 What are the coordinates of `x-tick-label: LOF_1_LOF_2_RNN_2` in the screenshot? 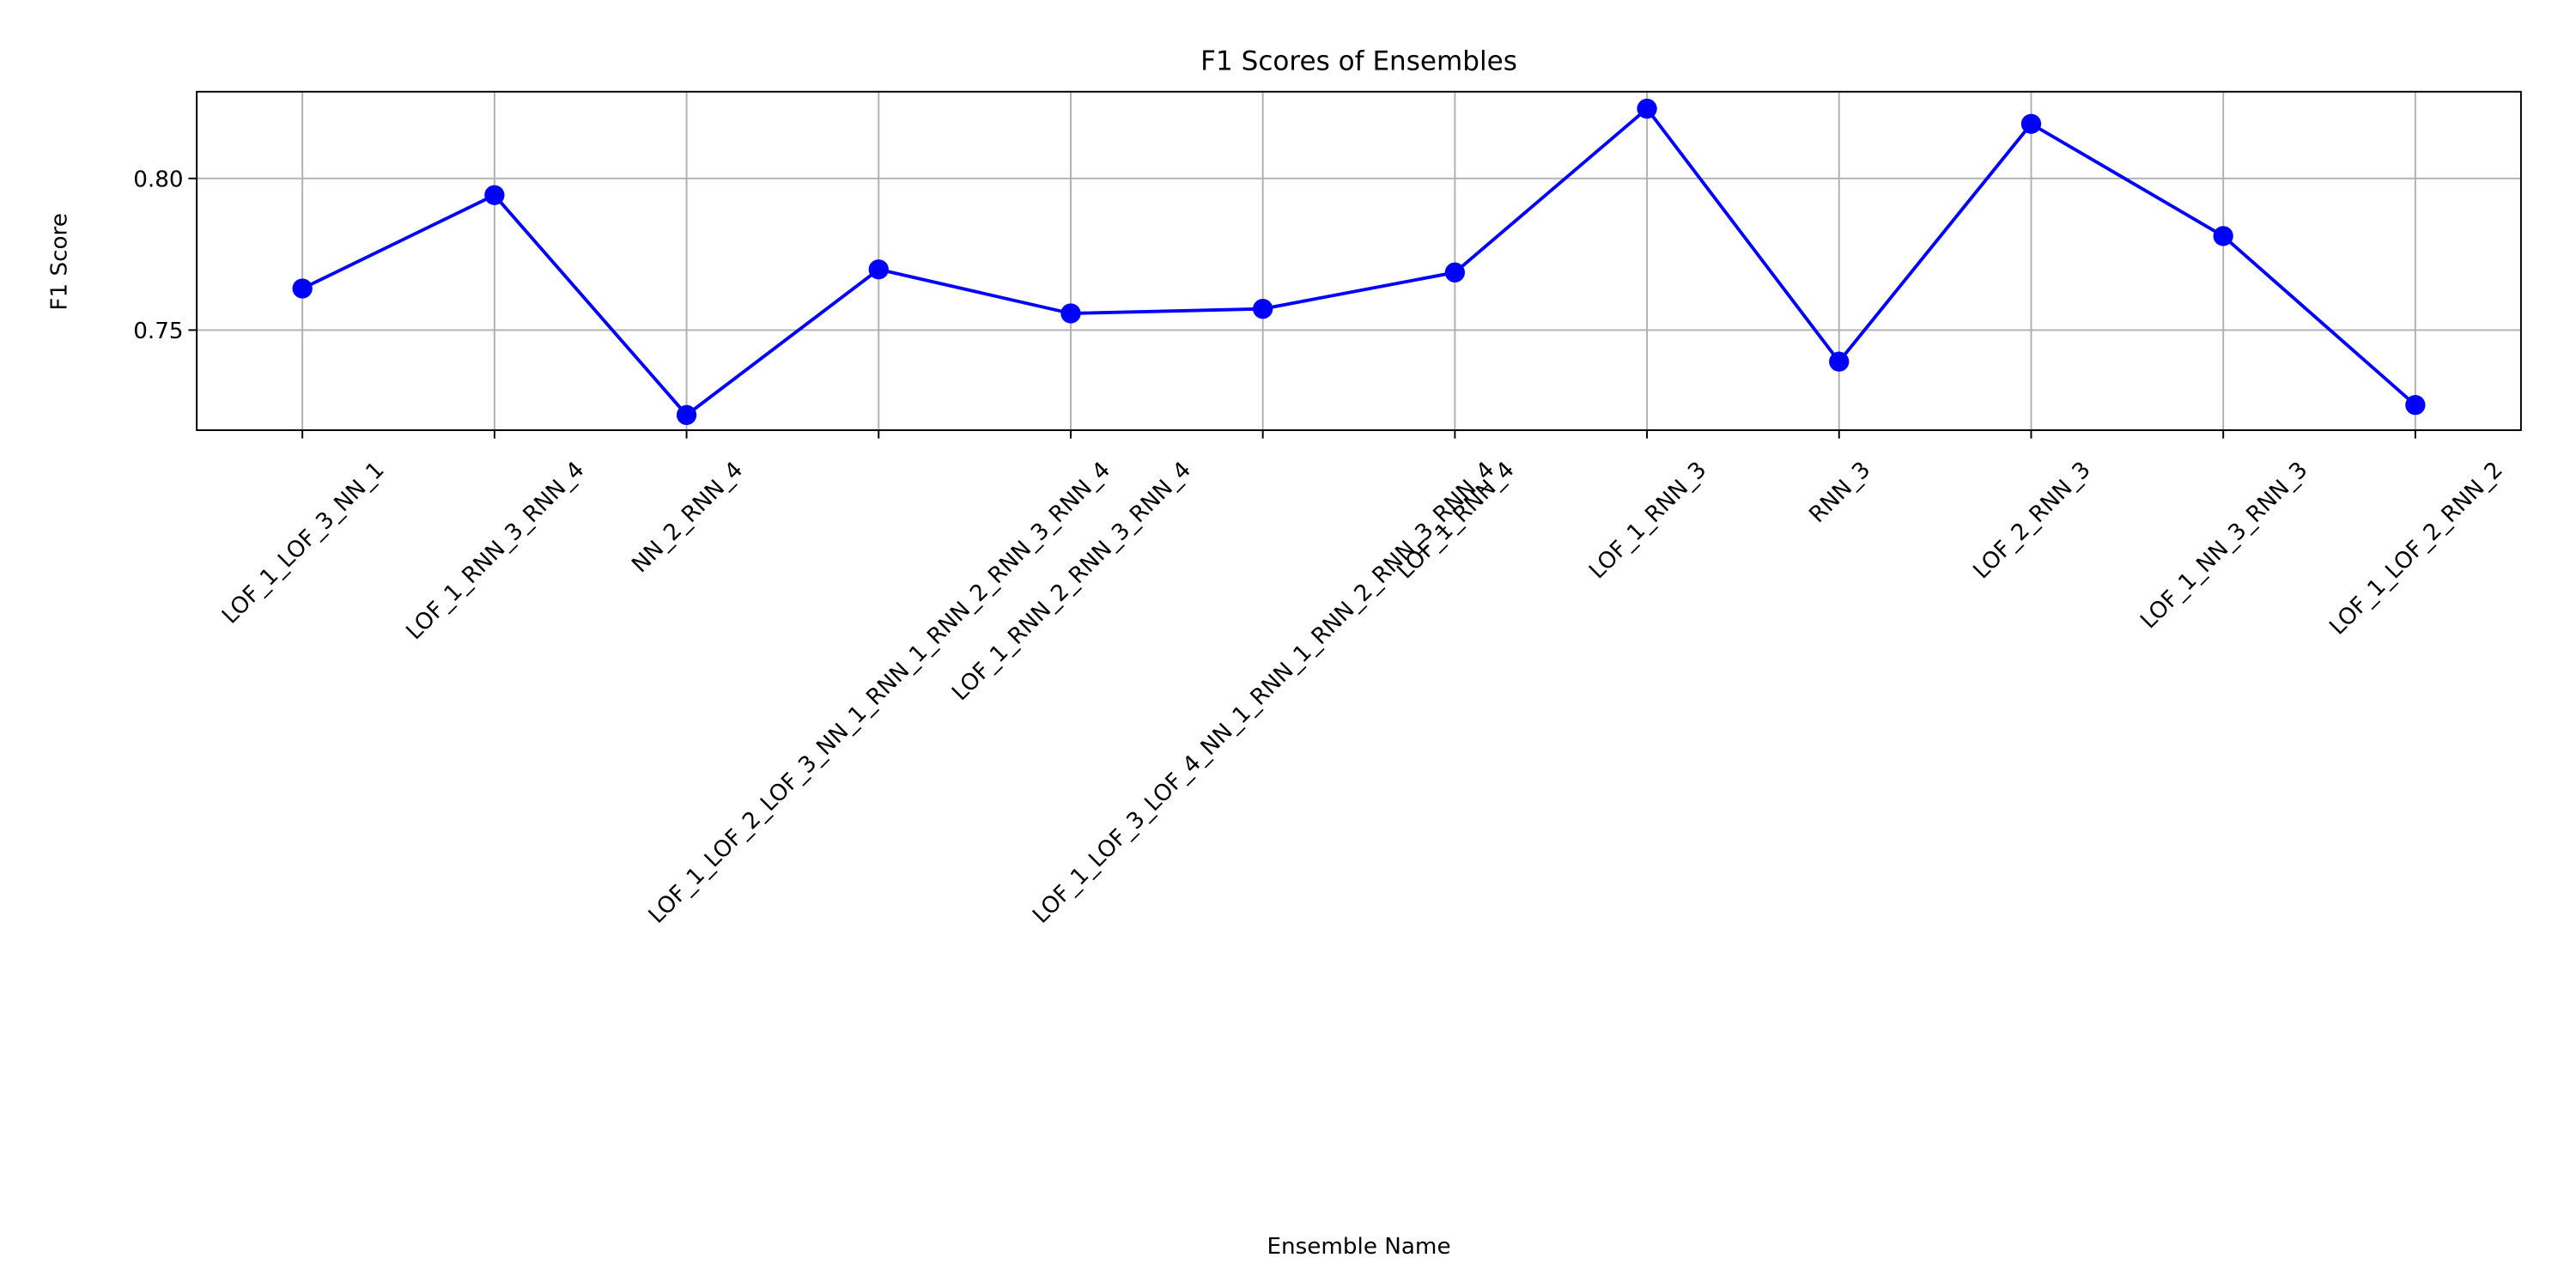 It's located at (2415, 548).